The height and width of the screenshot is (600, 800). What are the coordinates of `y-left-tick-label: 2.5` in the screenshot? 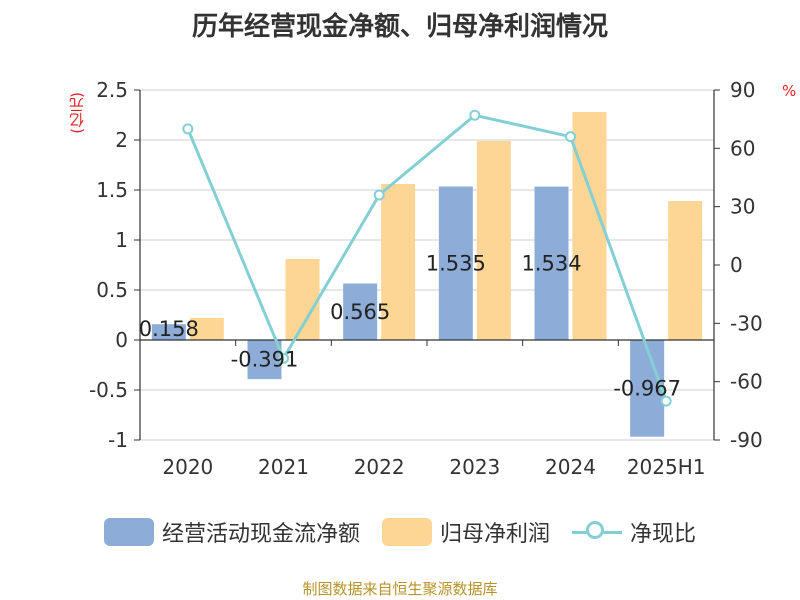 It's located at (112, 90).